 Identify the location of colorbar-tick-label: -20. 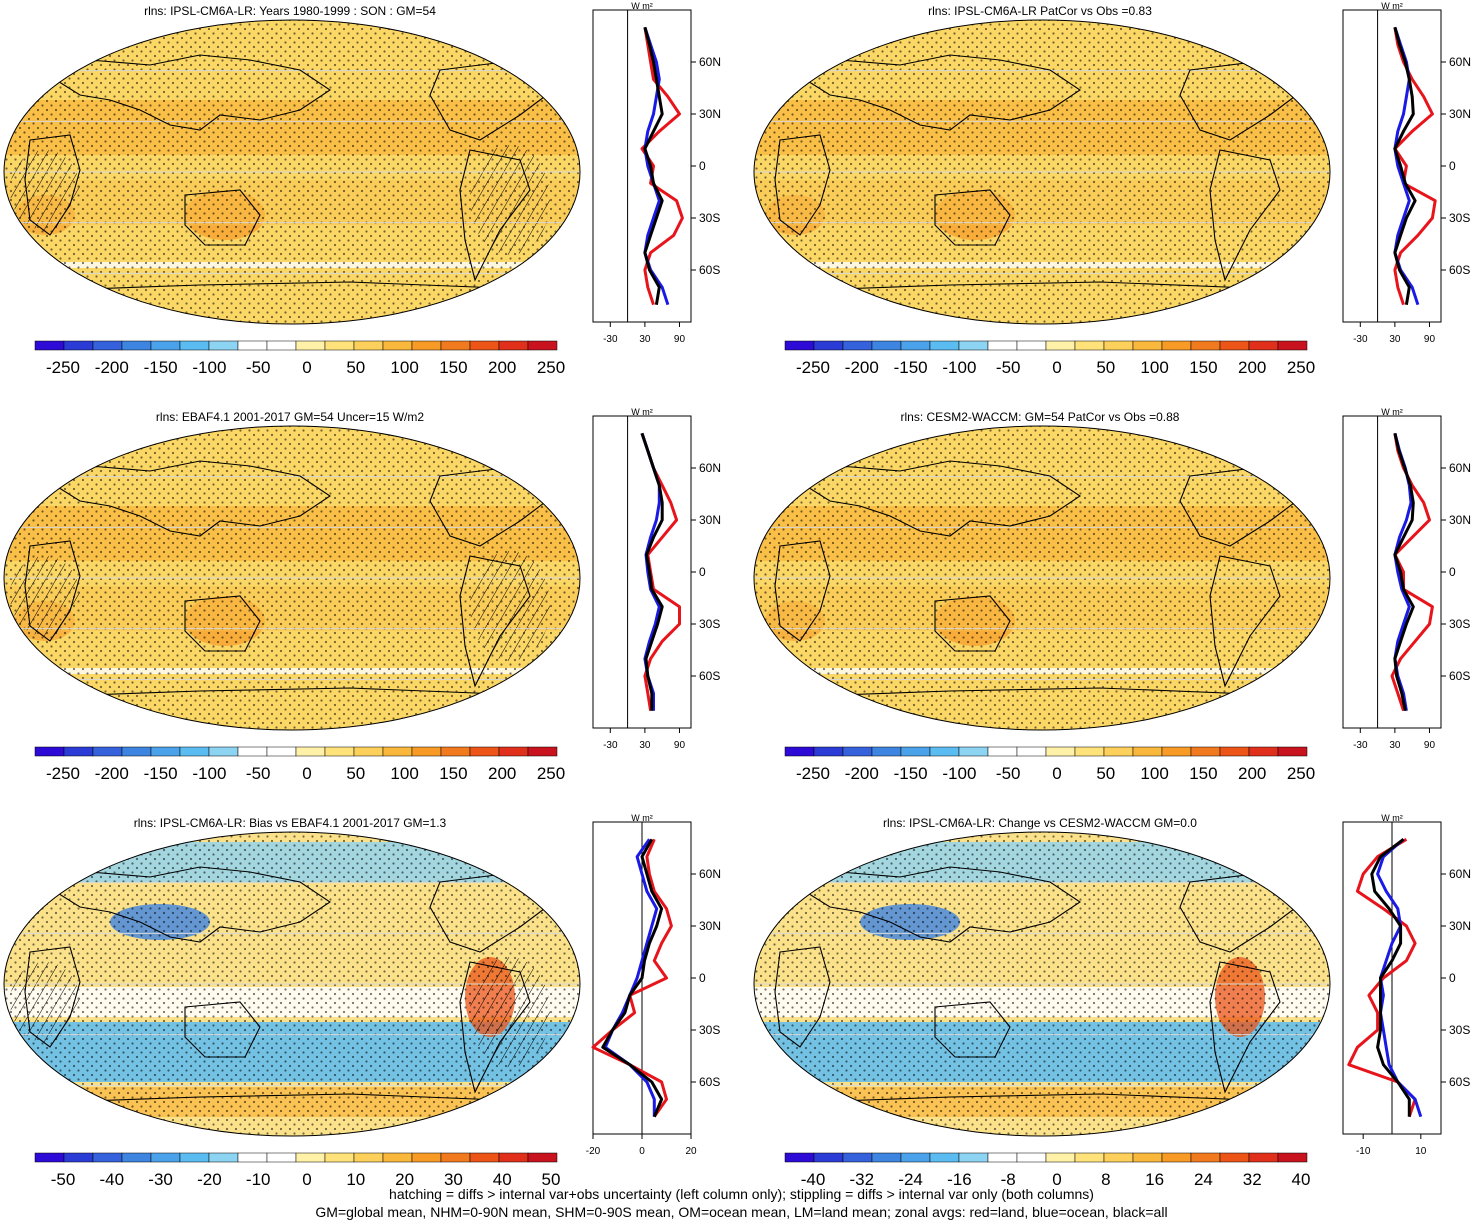
(209, 1179).